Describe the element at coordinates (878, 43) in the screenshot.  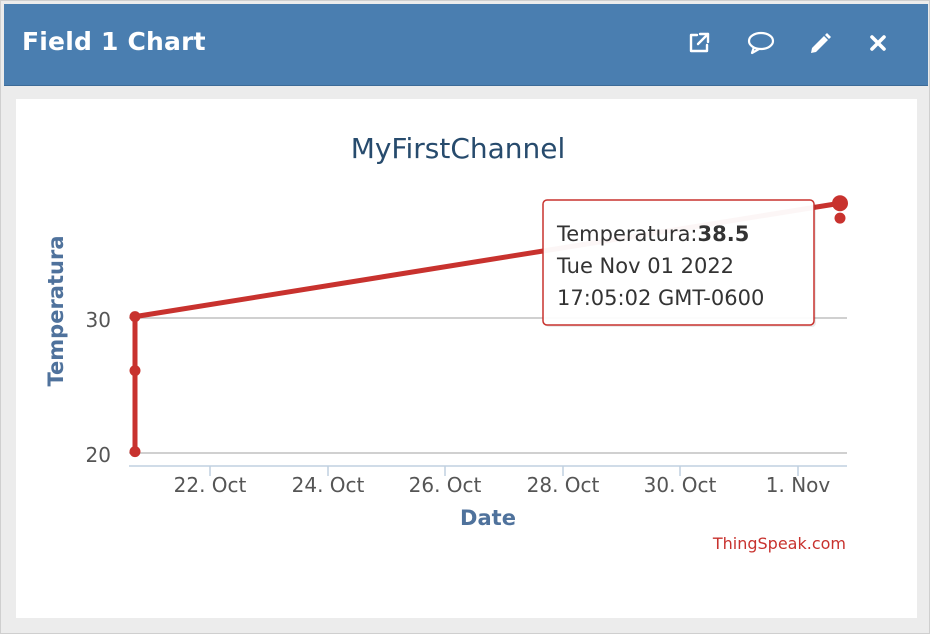
I see `close-icon` at that location.